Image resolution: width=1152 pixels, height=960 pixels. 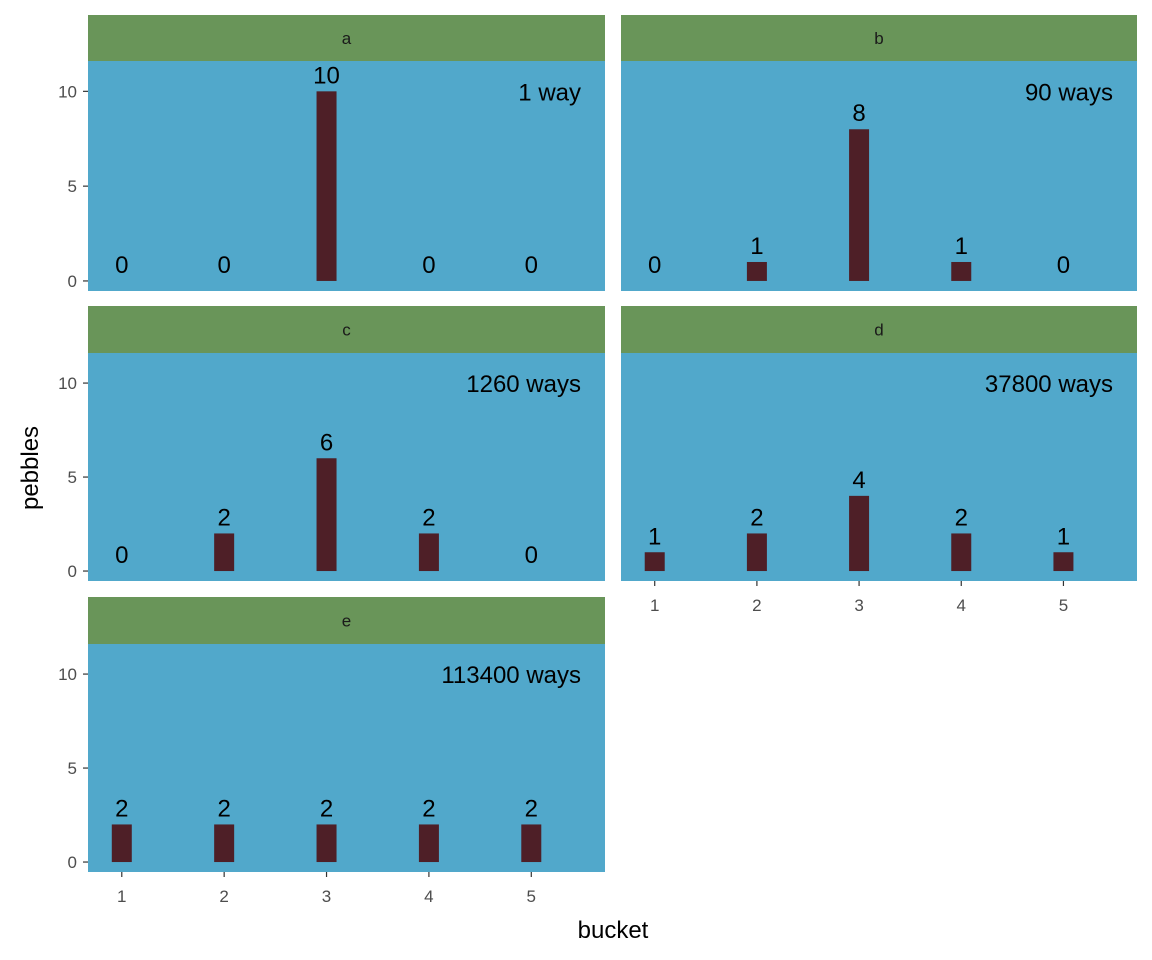 I want to click on facet-panel-c, so click(x=346, y=467).